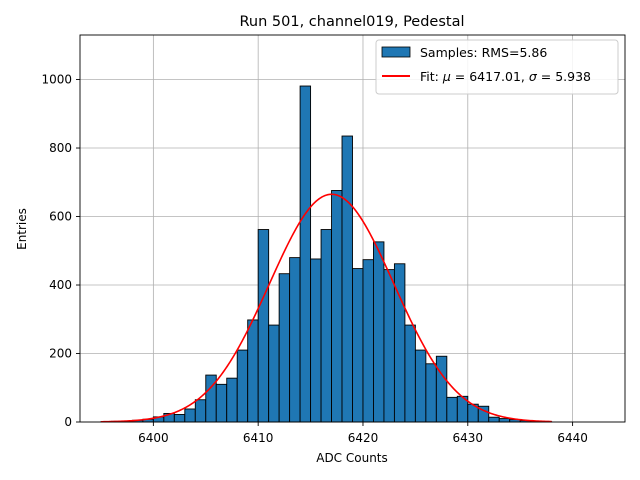 Image resolution: width=640 pixels, height=480 pixels. What do you see at coordinates (22, 229) in the screenshot?
I see `y-axis-label: Entries` at bounding box center [22, 229].